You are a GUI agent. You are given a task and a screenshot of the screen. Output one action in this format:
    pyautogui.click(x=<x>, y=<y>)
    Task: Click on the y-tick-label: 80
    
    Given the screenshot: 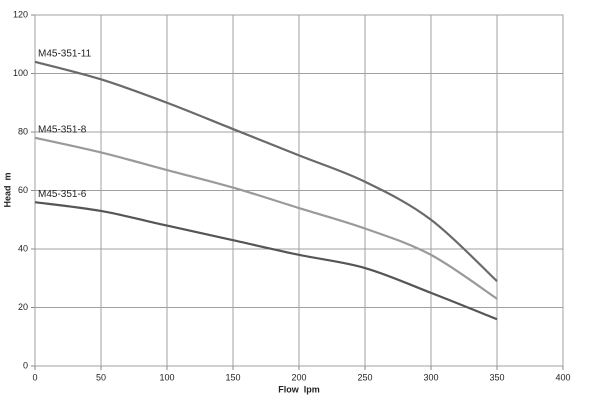 What is the action you would take?
    pyautogui.click(x=23, y=131)
    